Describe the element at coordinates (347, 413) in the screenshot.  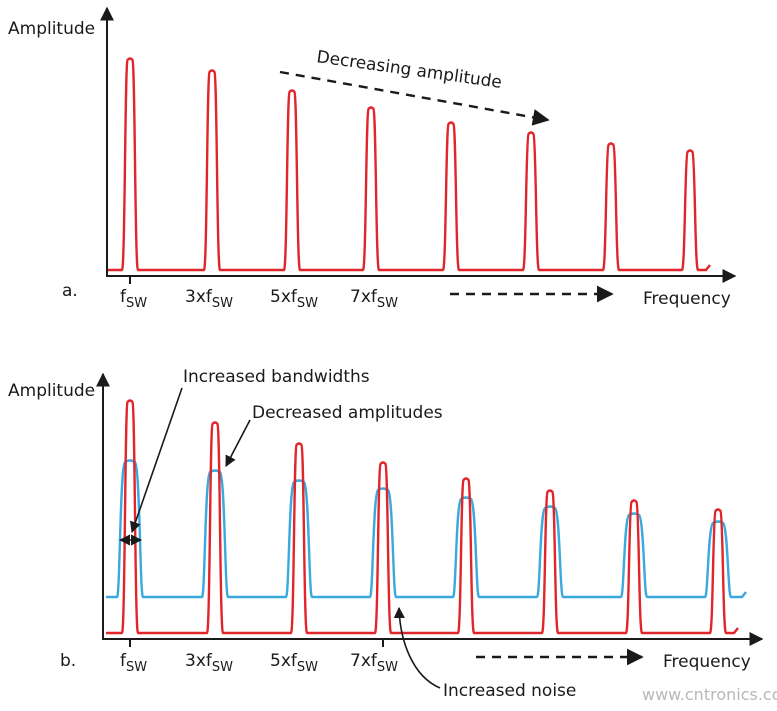
I see `annotation: Decreased amplitudes` at that location.